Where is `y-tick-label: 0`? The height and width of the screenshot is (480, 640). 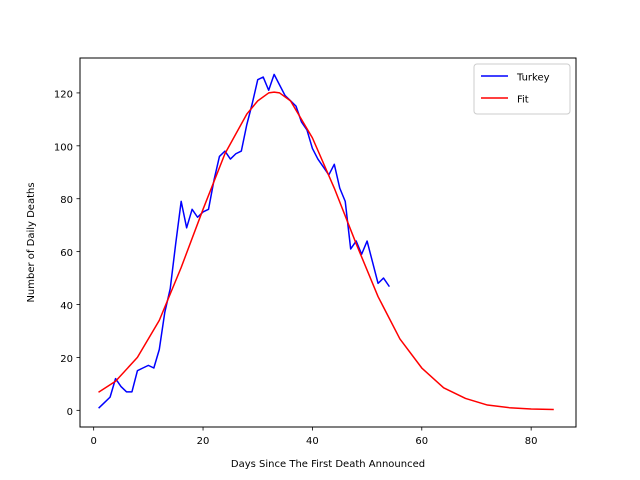
y-tick-label: 0 is located at coordinates (70, 412).